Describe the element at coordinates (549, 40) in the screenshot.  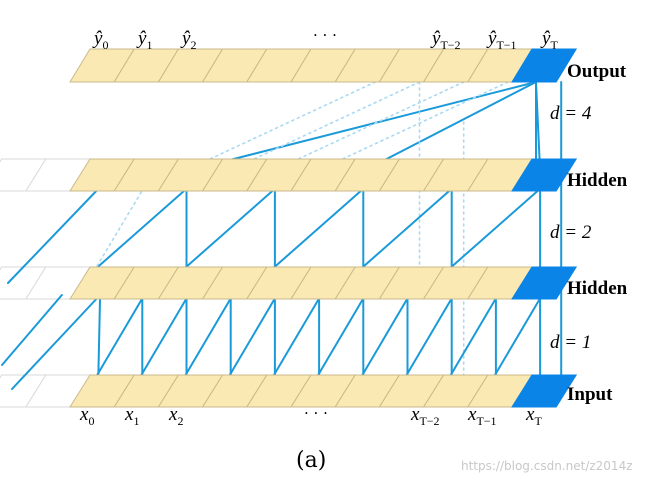
I see `output-label-yT: ŷT` at that location.